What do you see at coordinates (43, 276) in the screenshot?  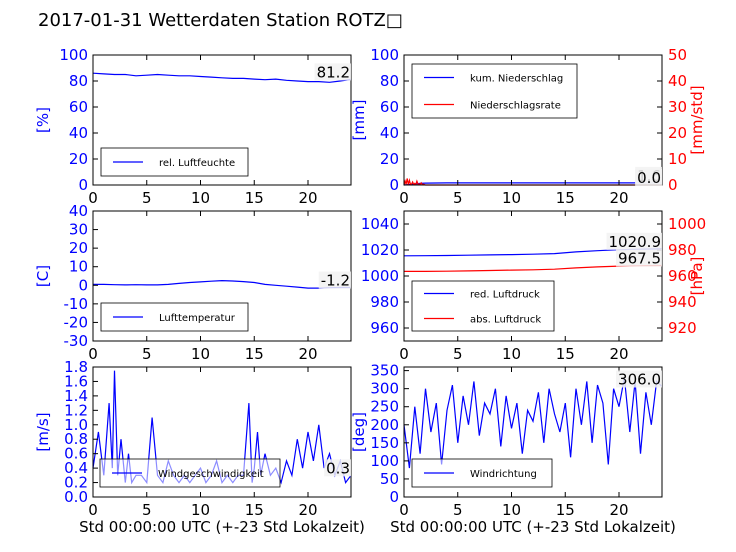 I see `y-axis-label: [C]` at bounding box center [43, 276].